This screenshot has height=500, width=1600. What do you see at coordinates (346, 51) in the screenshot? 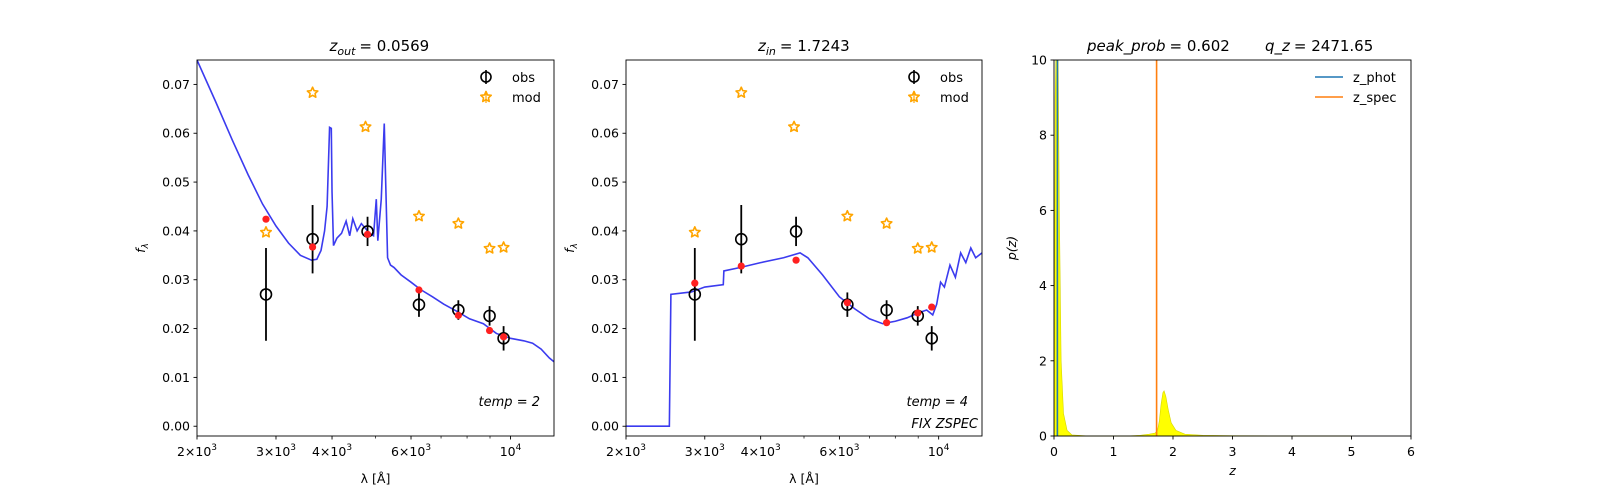
I see `title-subscript: out` at bounding box center [346, 51].